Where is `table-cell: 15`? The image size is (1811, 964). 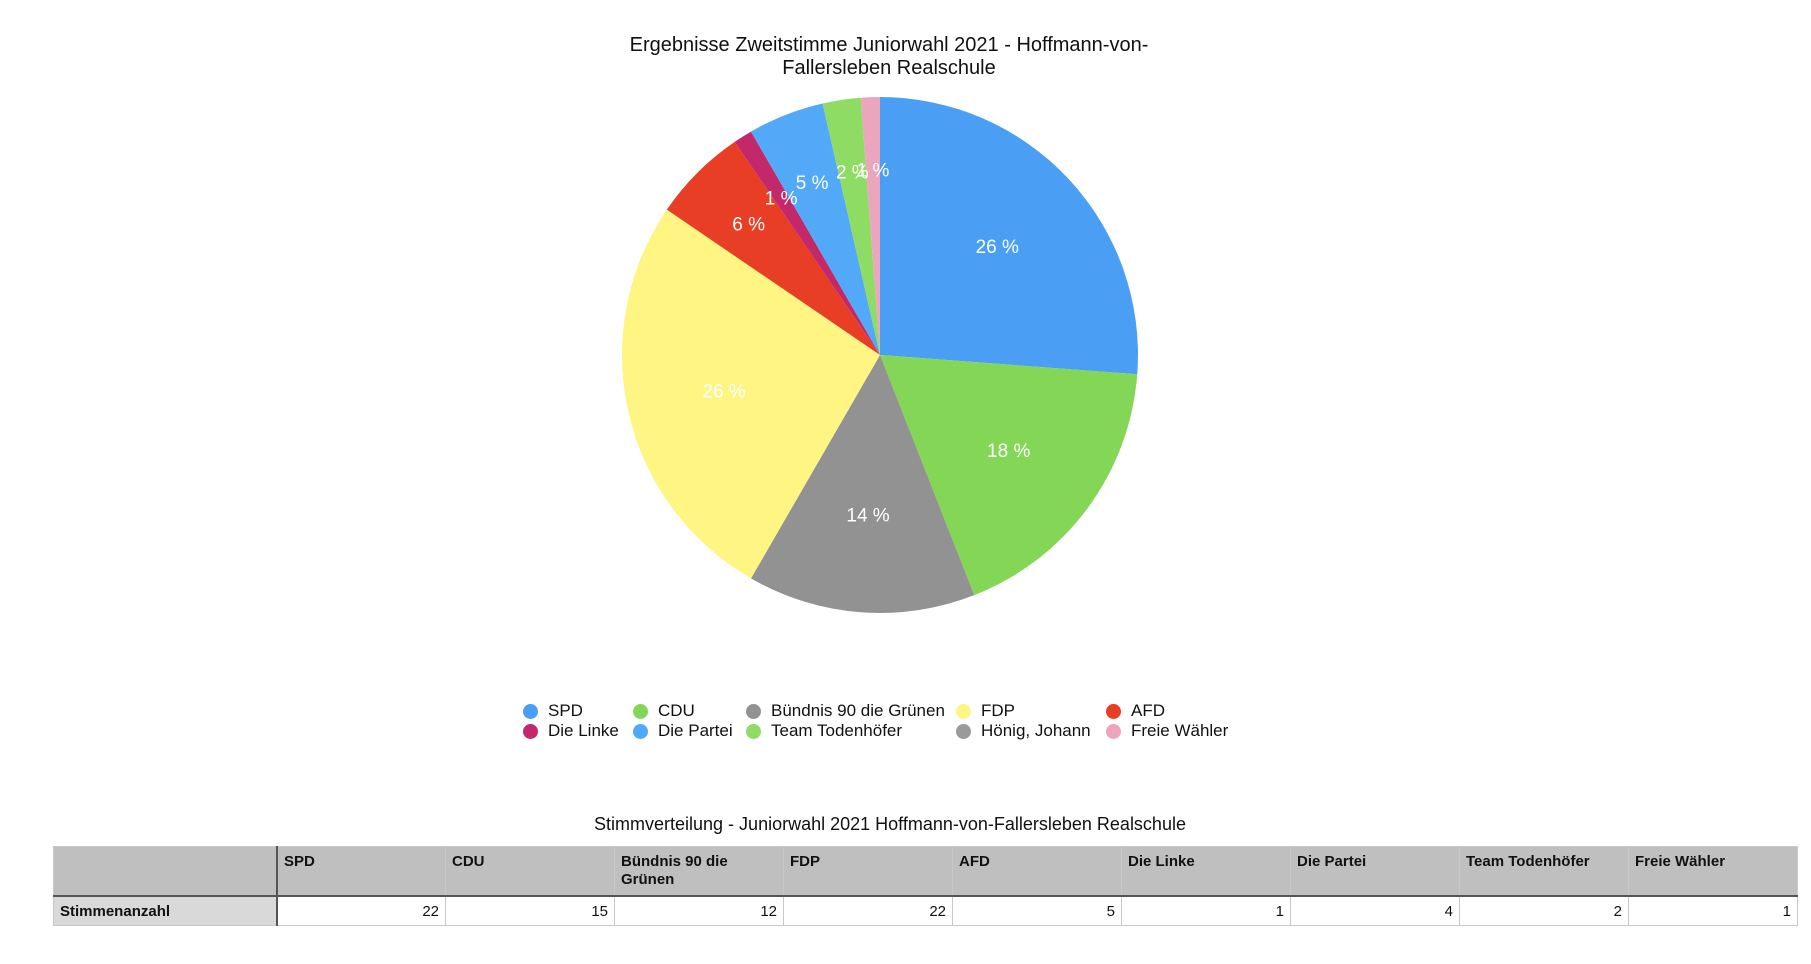 table-cell: 15 is located at coordinates (530, 910).